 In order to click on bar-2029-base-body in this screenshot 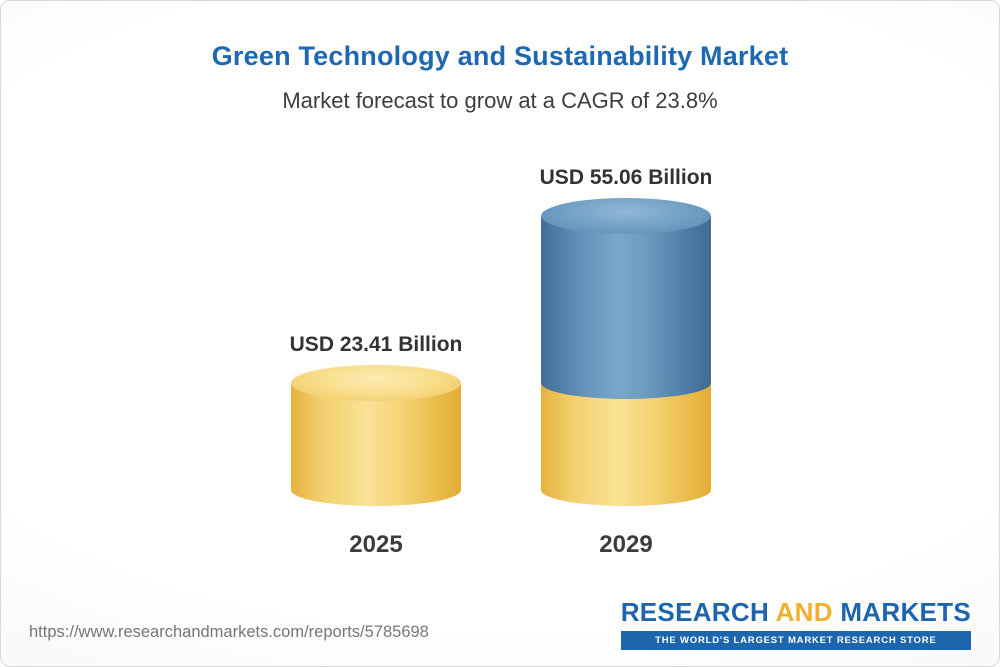, I will do `click(626, 444)`.